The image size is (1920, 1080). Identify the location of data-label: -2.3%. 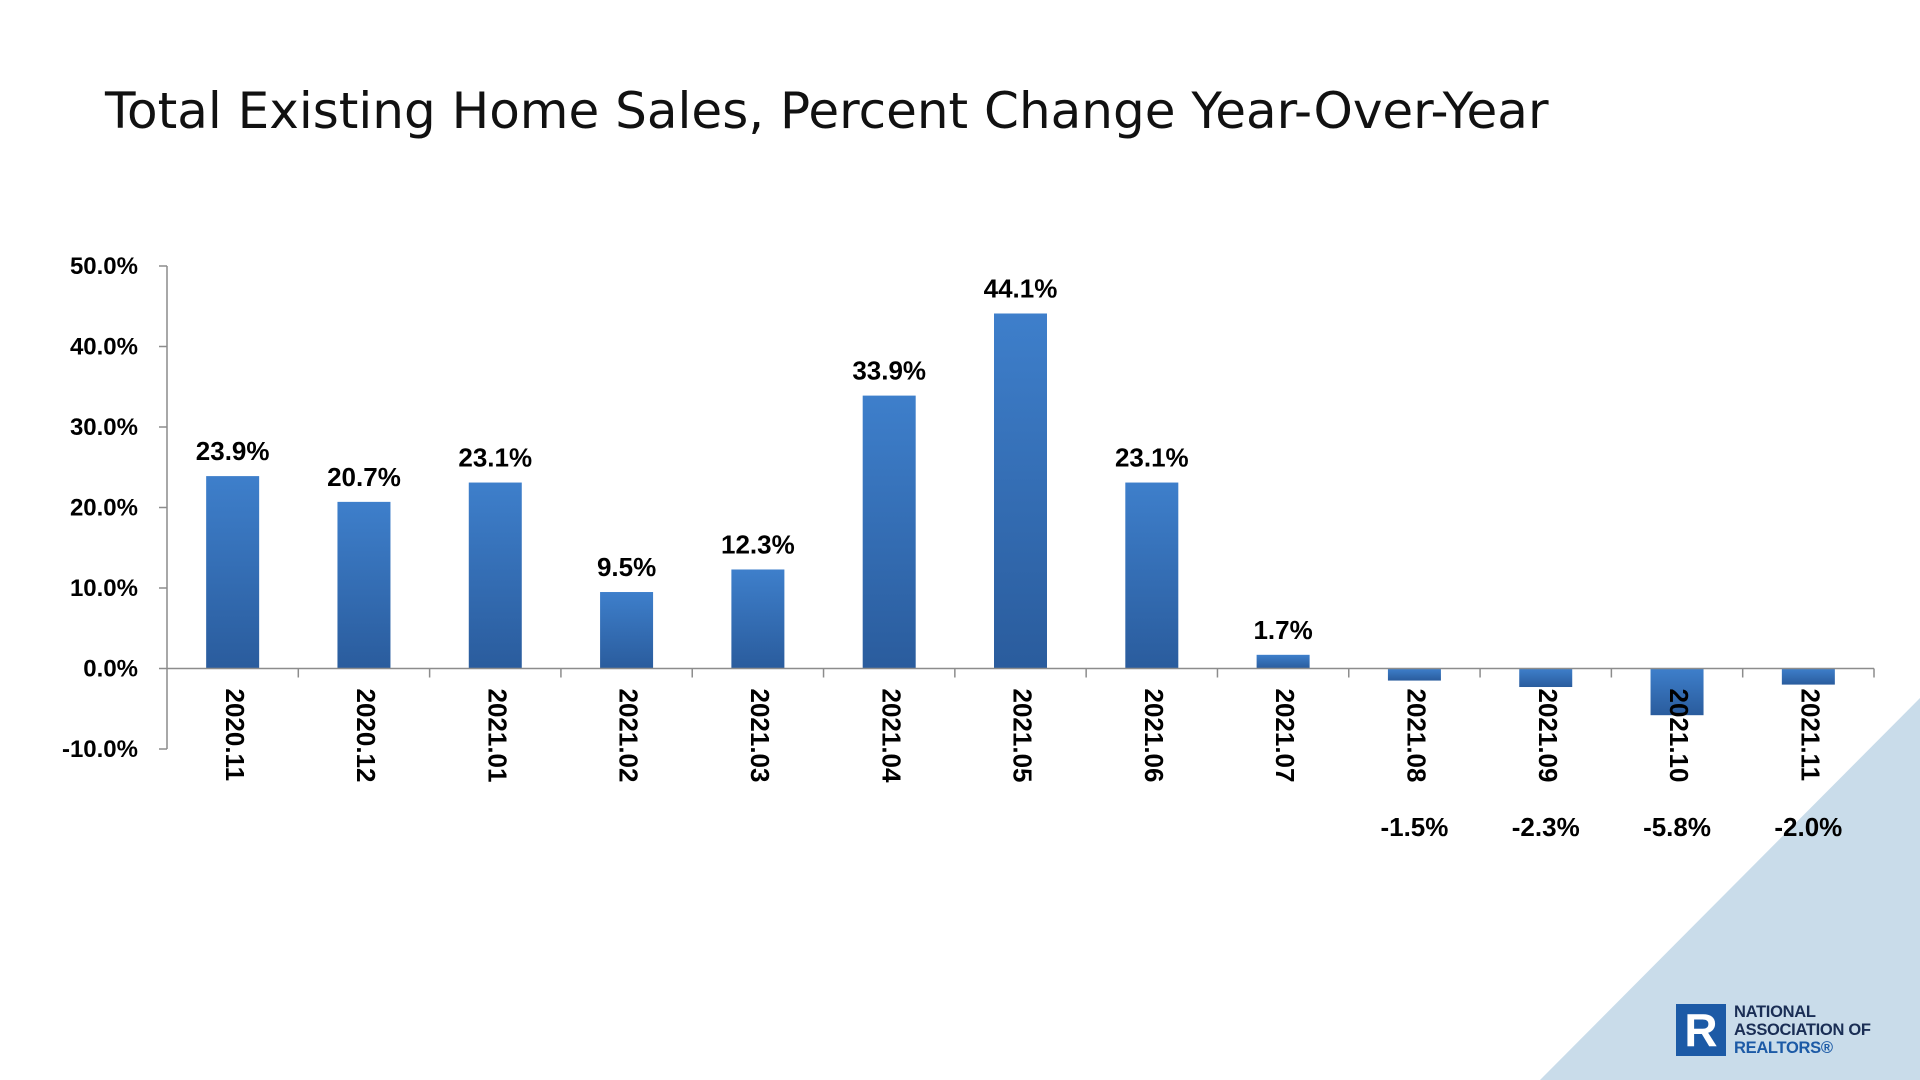
(1546, 827).